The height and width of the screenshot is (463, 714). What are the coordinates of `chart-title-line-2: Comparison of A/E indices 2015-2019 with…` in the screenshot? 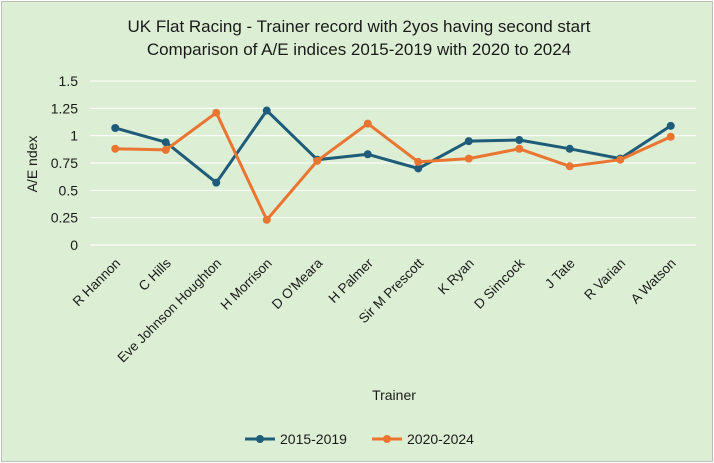 It's located at (359, 49).